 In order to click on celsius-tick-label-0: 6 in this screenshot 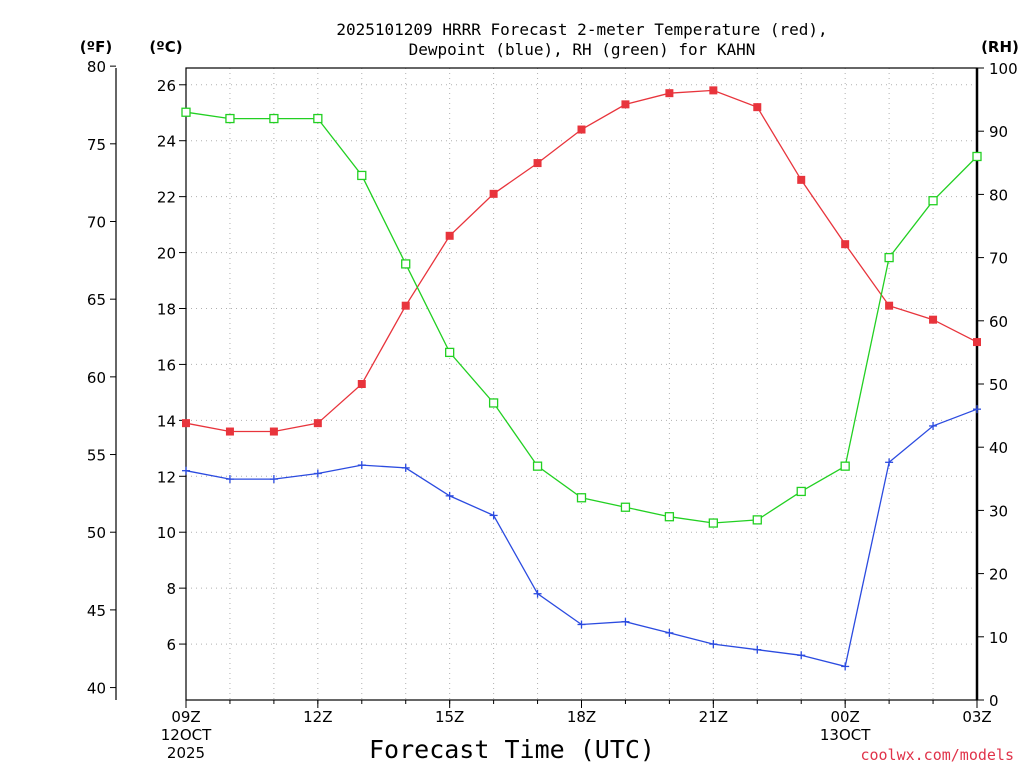, I will do `click(171, 645)`.